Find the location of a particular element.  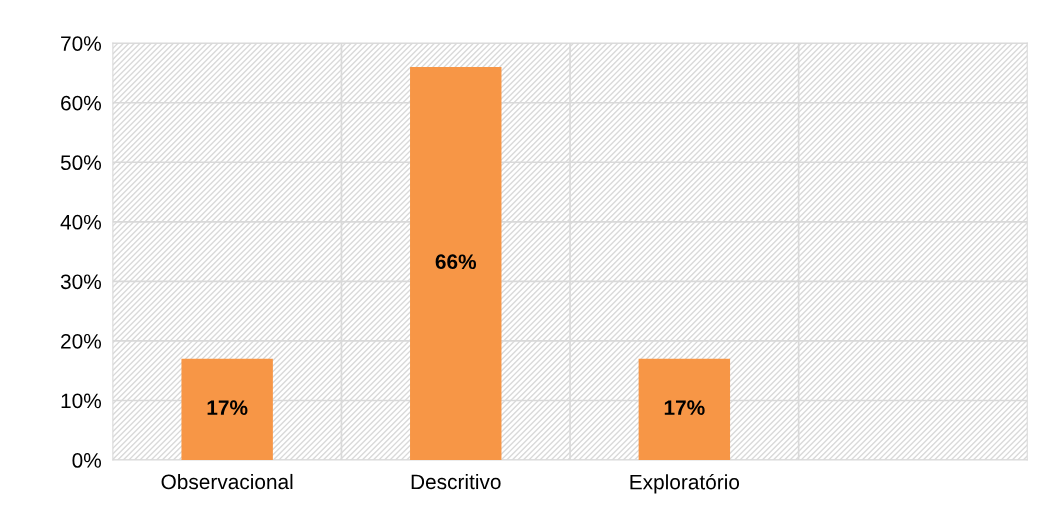

x-tick-label: Exploratório is located at coordinates (685, 483).